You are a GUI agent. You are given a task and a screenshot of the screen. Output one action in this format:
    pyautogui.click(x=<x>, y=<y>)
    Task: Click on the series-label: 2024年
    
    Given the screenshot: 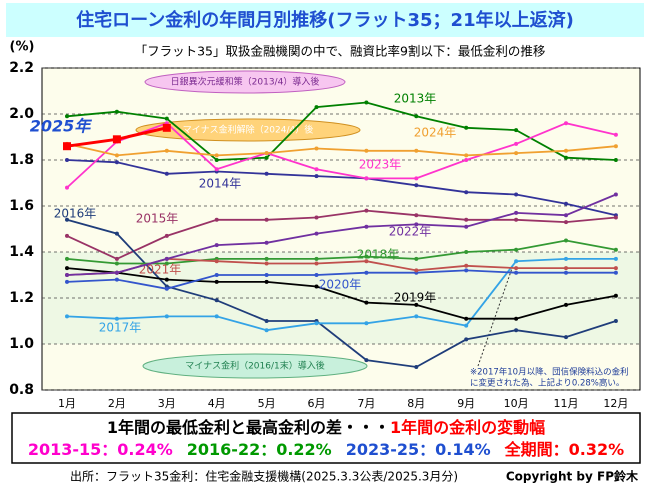 What is the action you would take?
    pyautogui.click(x=435, y=133)
    